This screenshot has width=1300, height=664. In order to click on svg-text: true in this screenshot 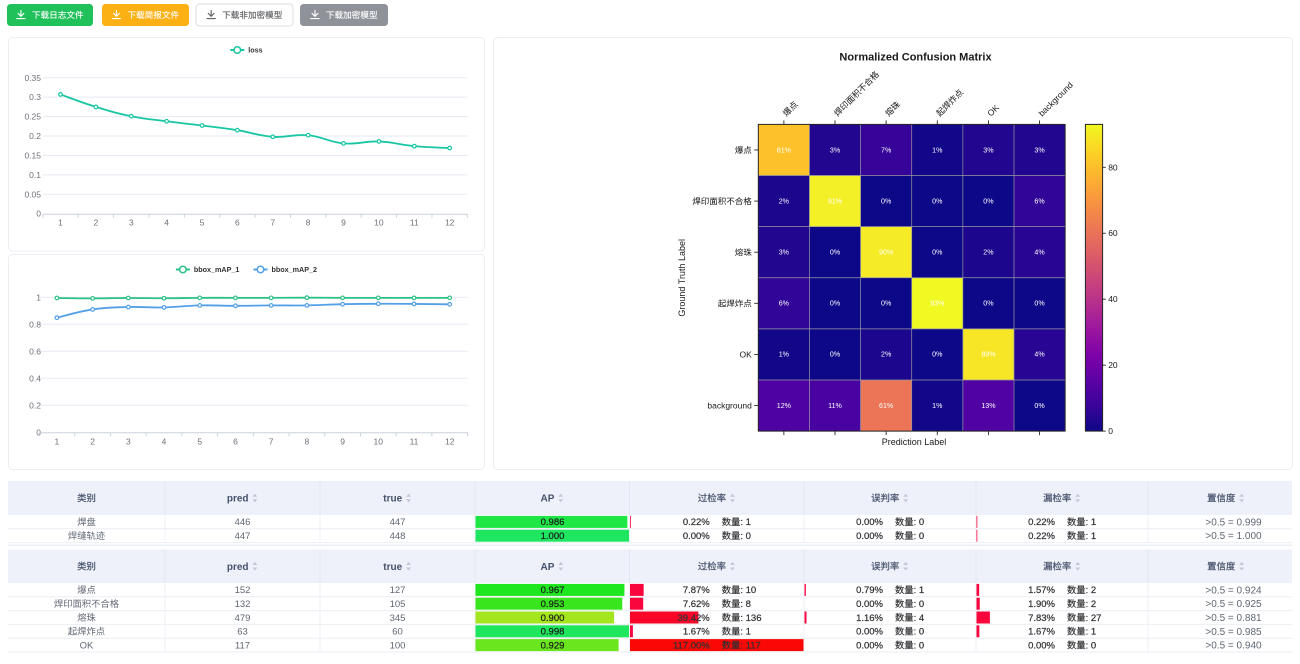, I will do `click(392, 499)`.